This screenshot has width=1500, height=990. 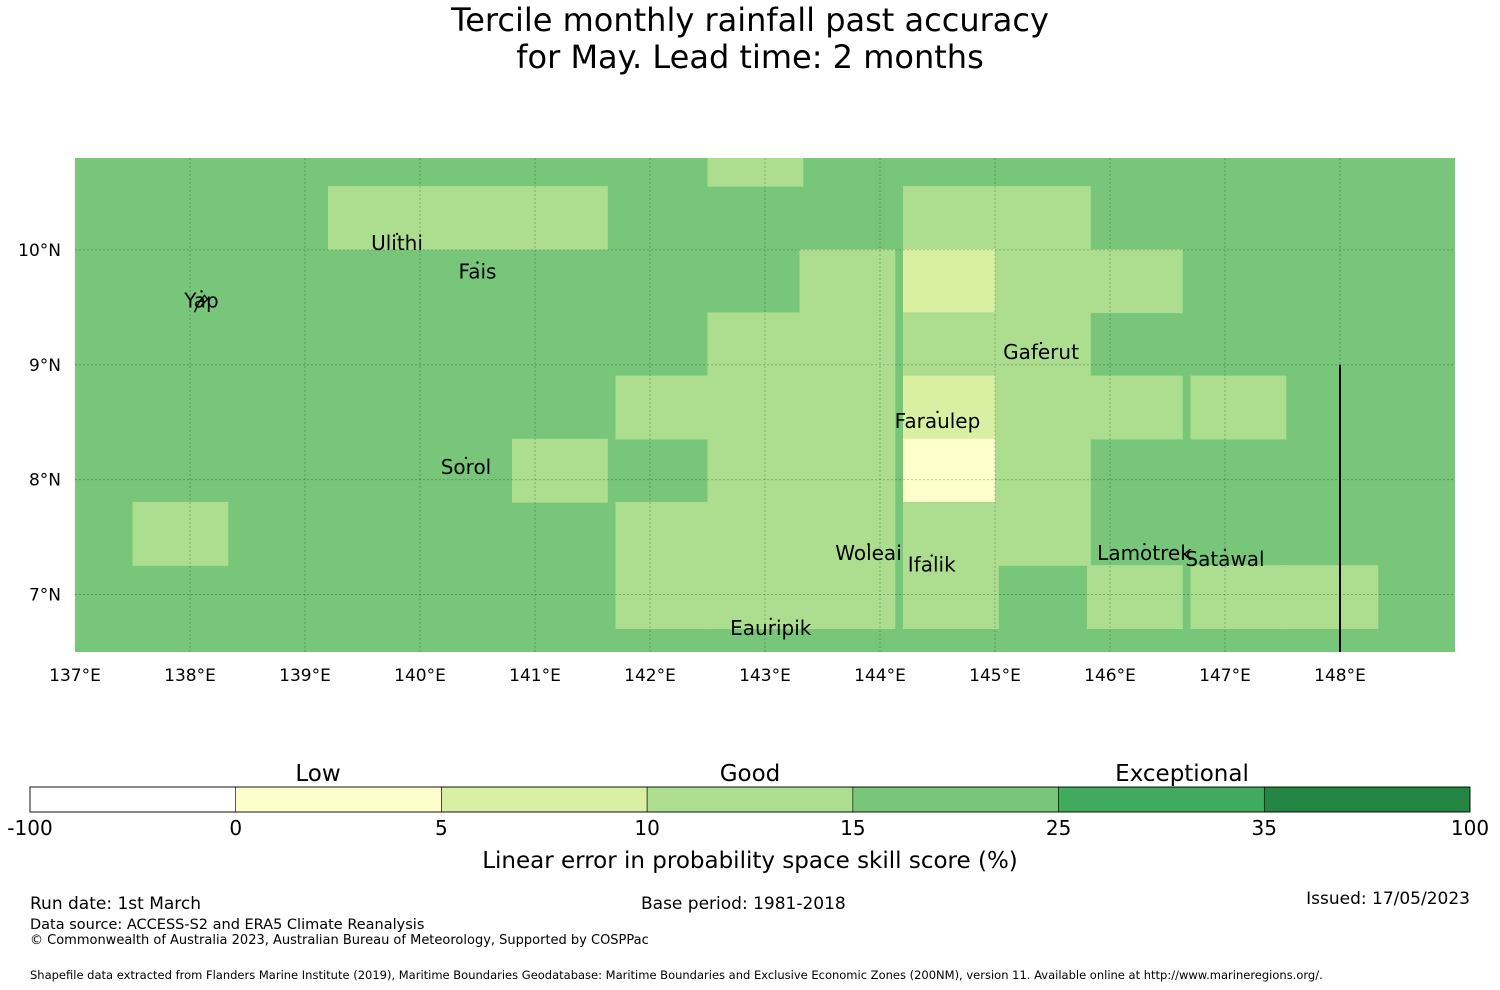 What do you see at coordinates (317, 774) in the screenshot?
I see `skill-category-label: Low` at bounding box center [317, 774].